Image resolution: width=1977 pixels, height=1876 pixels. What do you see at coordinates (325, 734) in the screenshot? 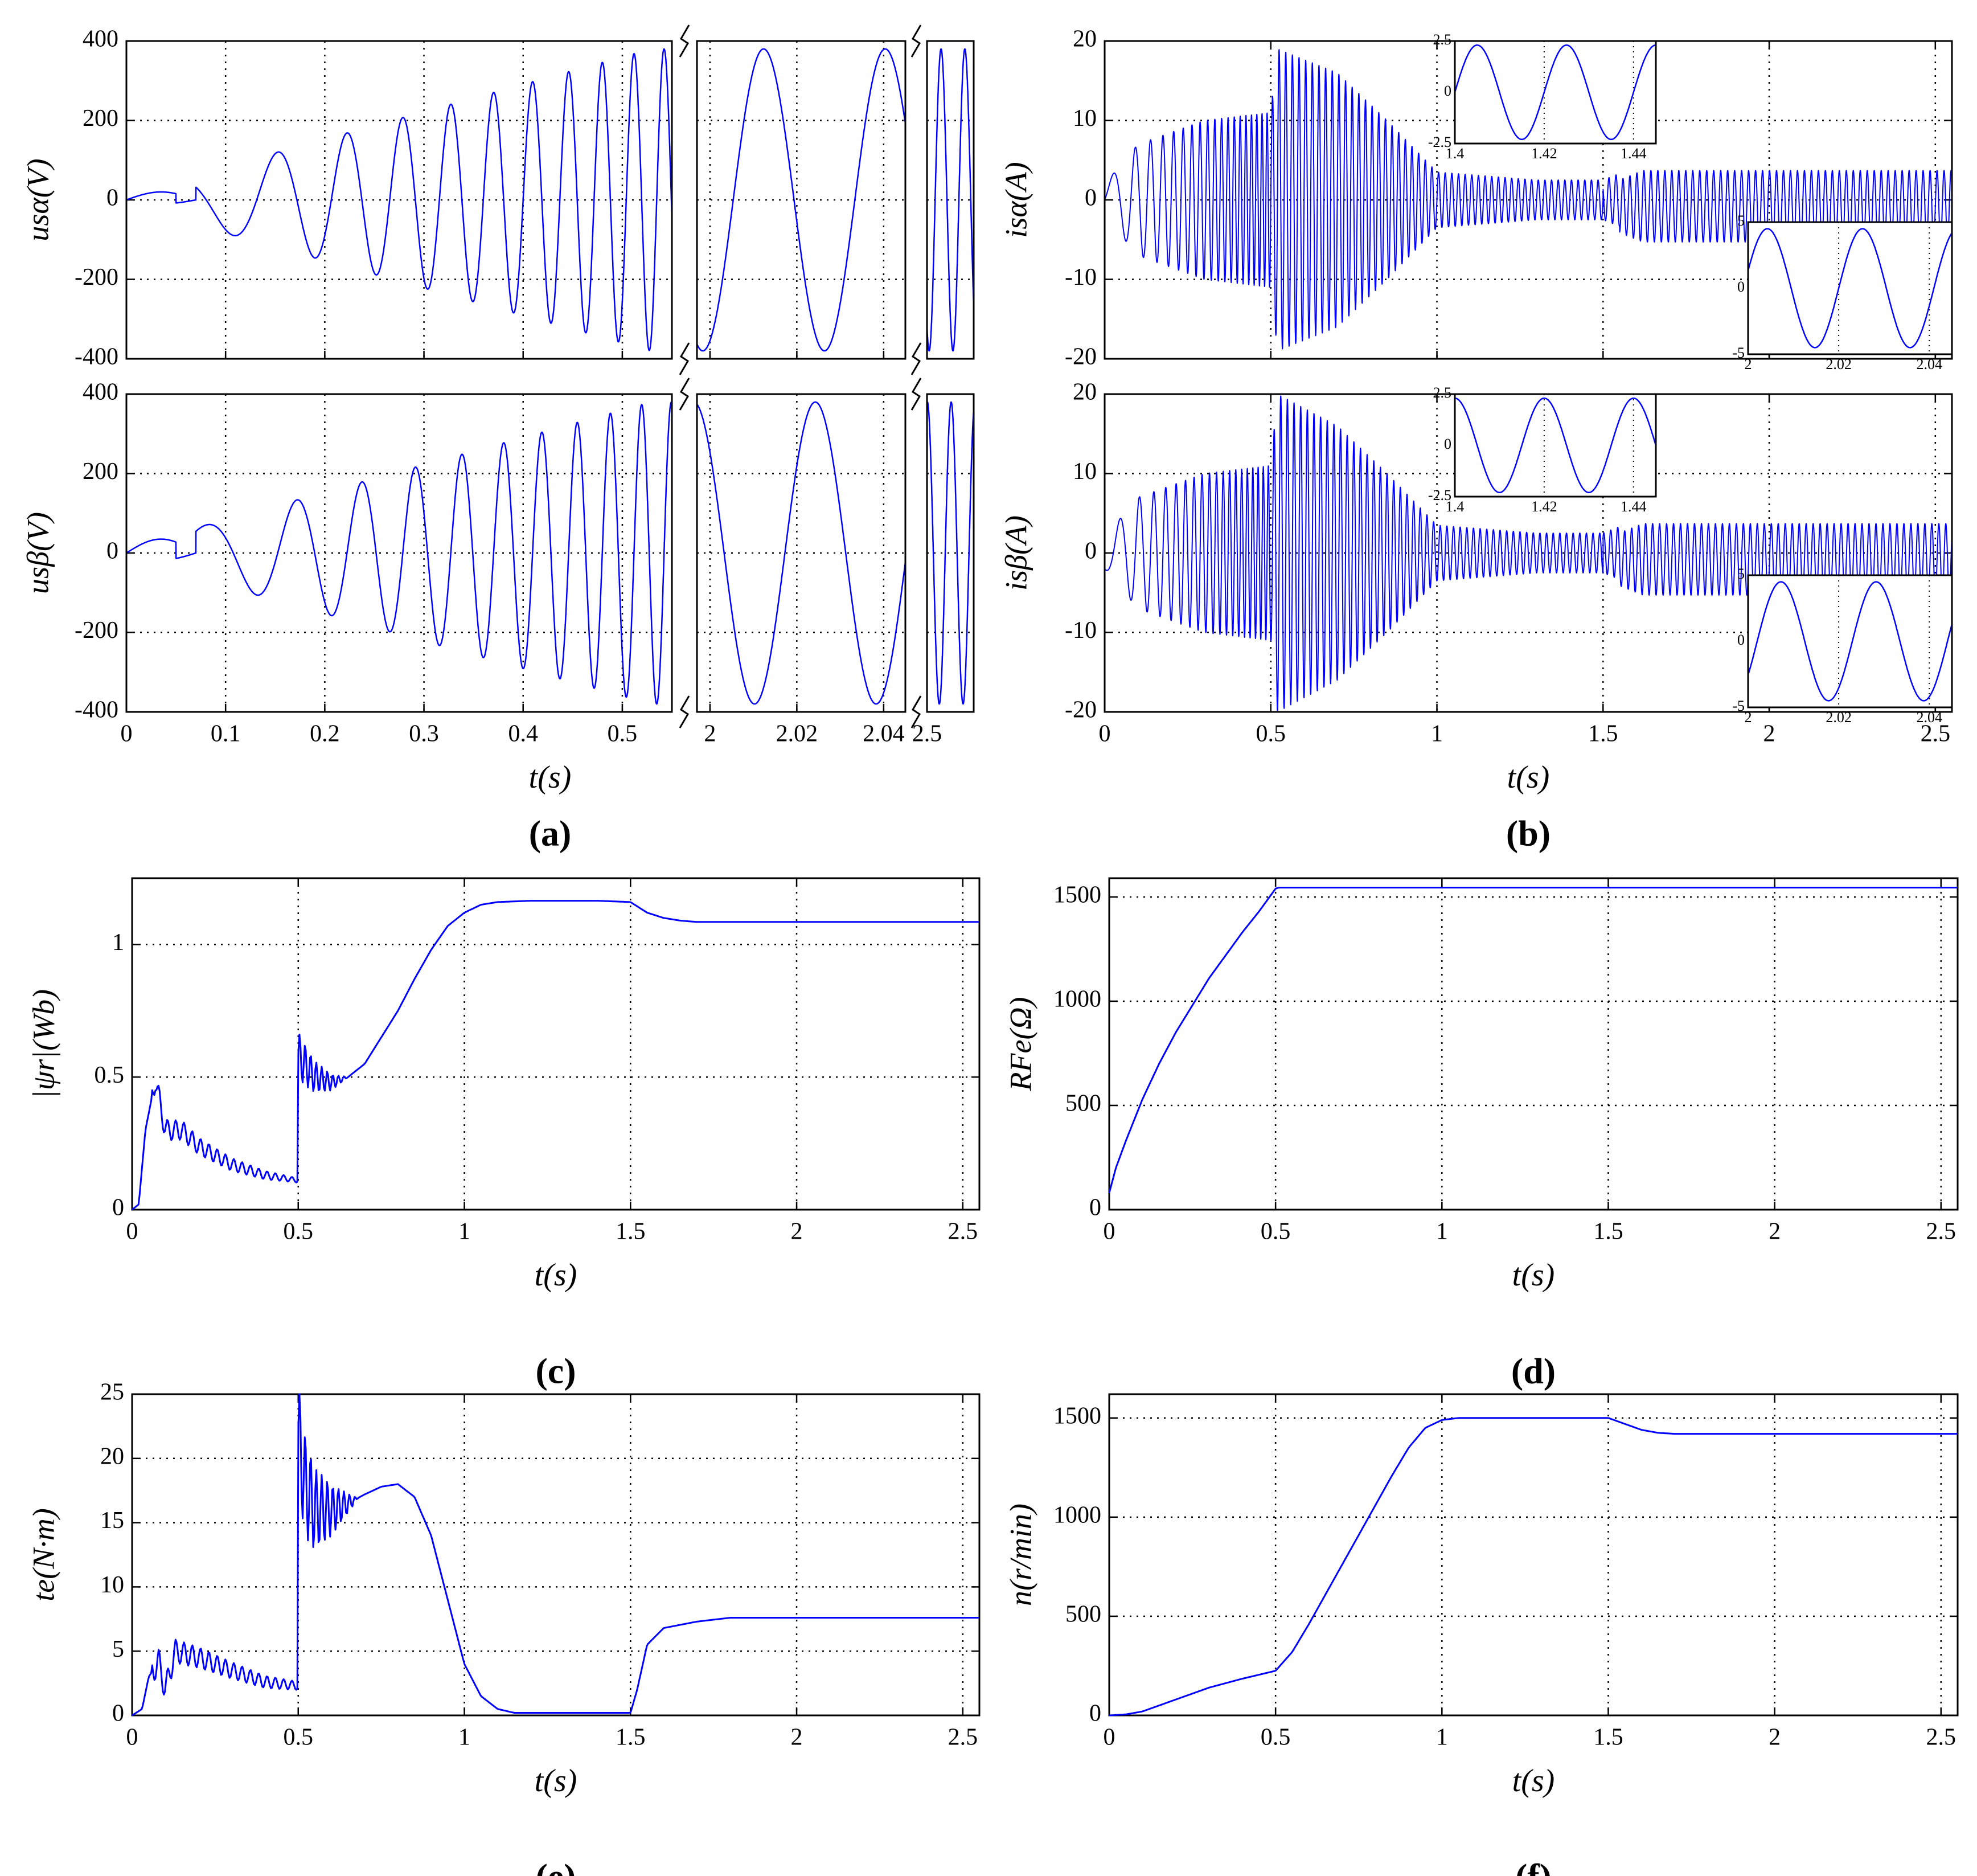
I see `x-tick-label: 0.2` at bounding box center [325, 734].